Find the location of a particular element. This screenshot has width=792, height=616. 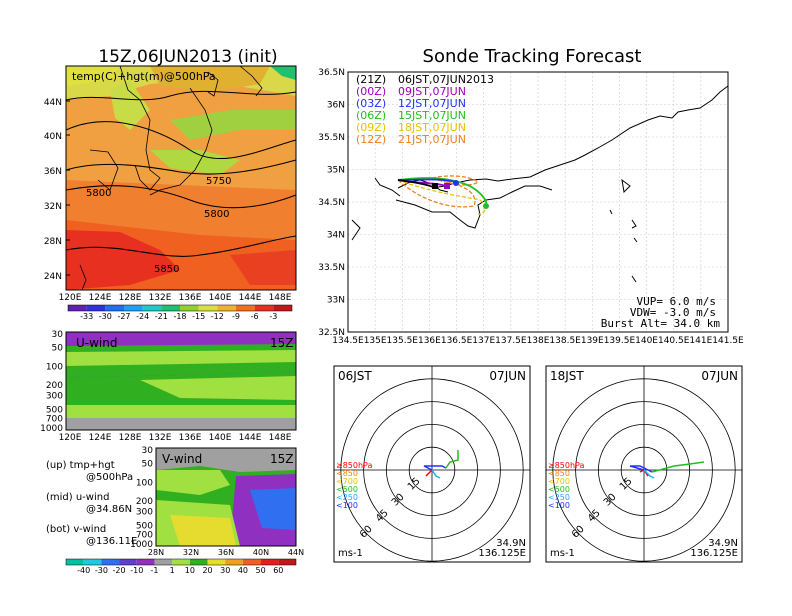

temp-colorbar-label: -33 is located at coordinates (86, 316).